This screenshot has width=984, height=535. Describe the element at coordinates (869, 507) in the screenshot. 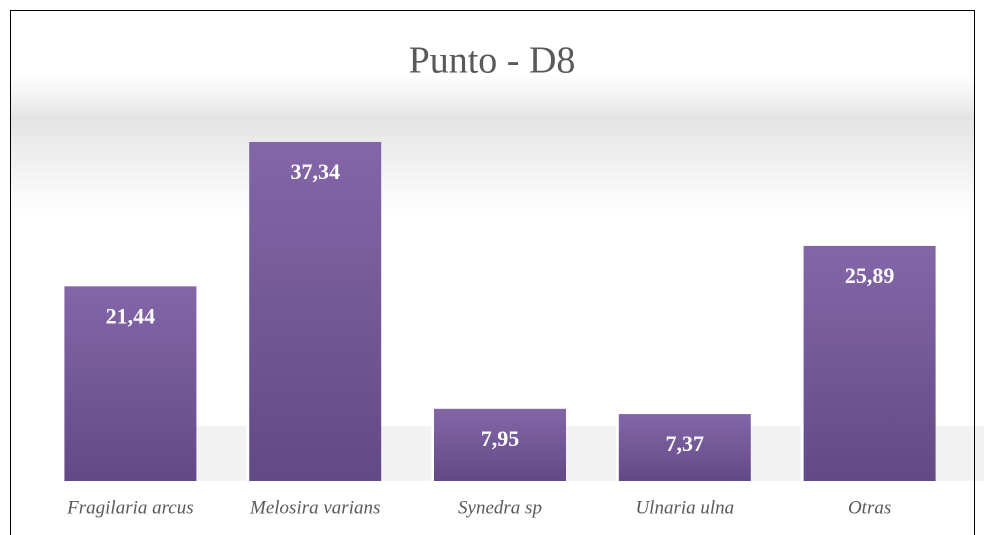

I see `x-tick-label: Otras` at that location.